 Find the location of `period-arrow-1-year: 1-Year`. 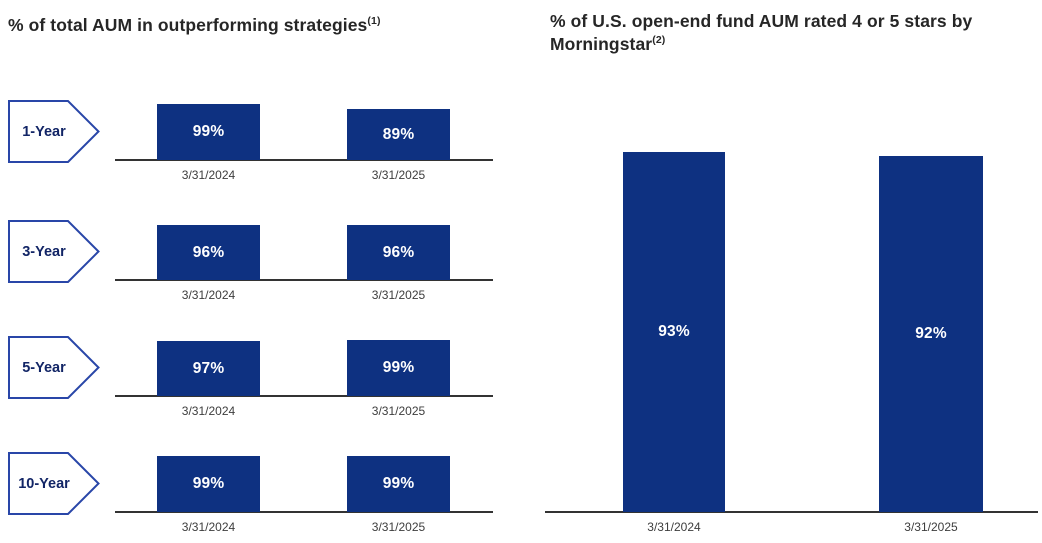

period-arrow-1-year: 1-Year is located at coordinates (54, 131).